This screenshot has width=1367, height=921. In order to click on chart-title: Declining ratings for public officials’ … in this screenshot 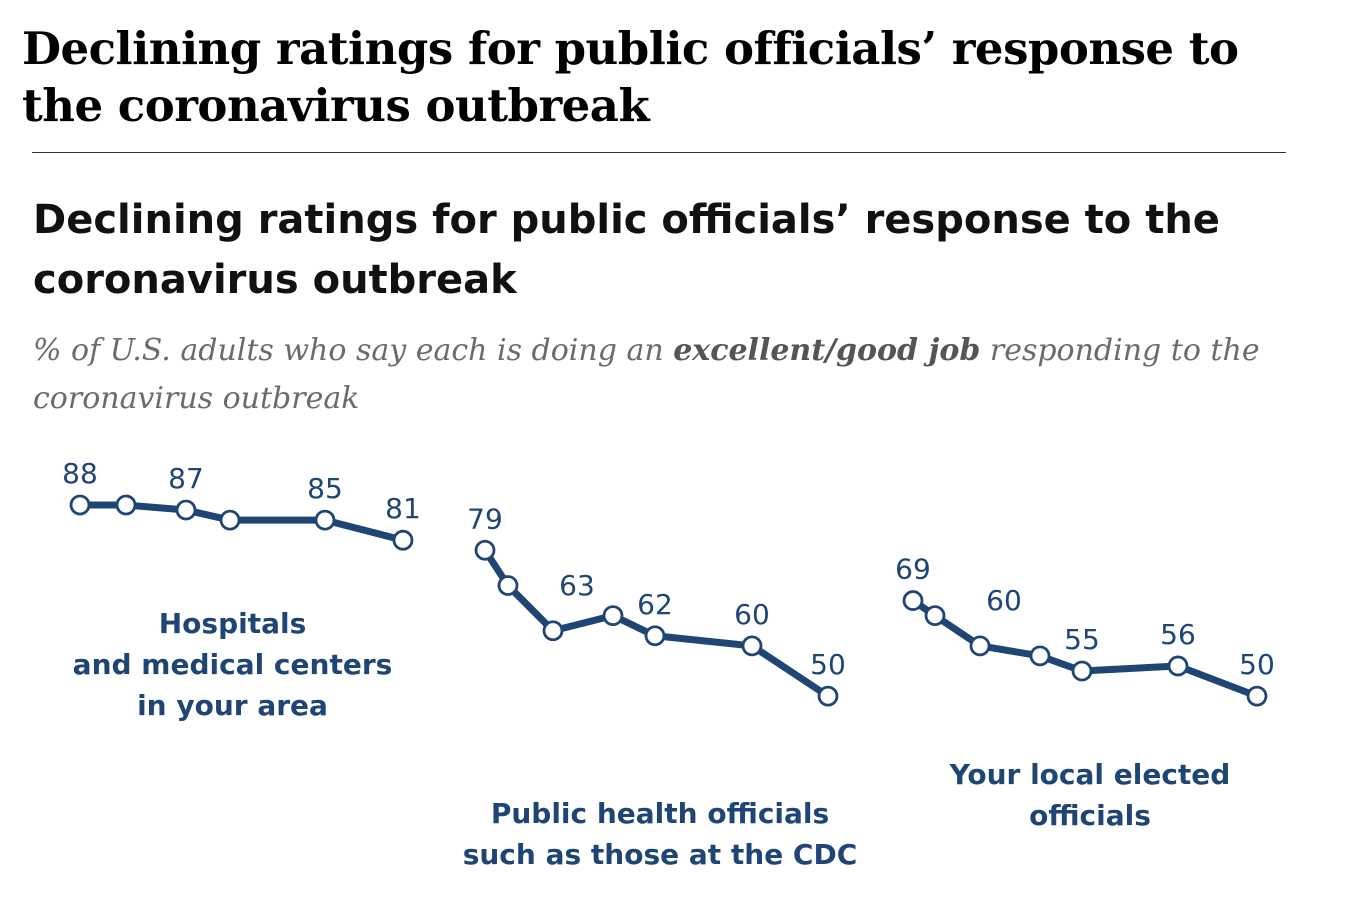, I will do `click(626, 250)`.